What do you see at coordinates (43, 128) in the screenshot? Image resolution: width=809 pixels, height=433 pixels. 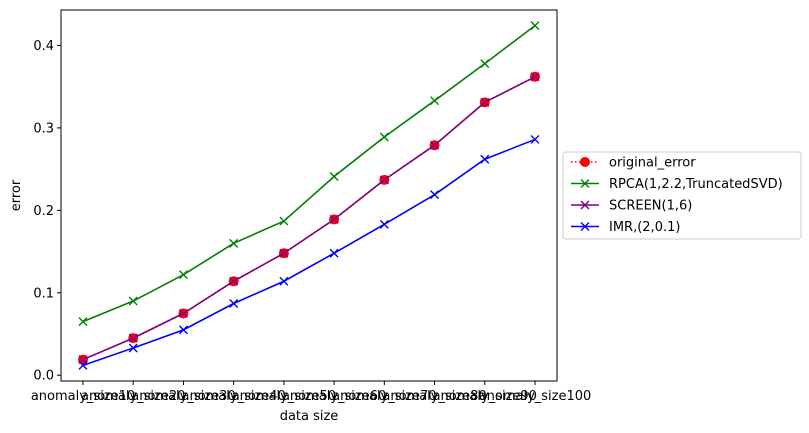 I see `y-tick-label: 0.3` at bounding box center [43, 128].